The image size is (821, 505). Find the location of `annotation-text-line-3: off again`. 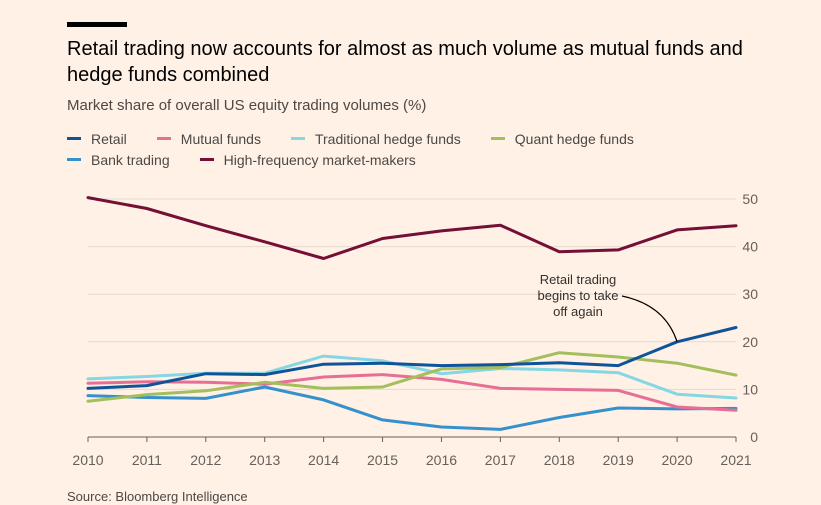

annotation-text-line-3: off again is located at coordinates (578, 311).